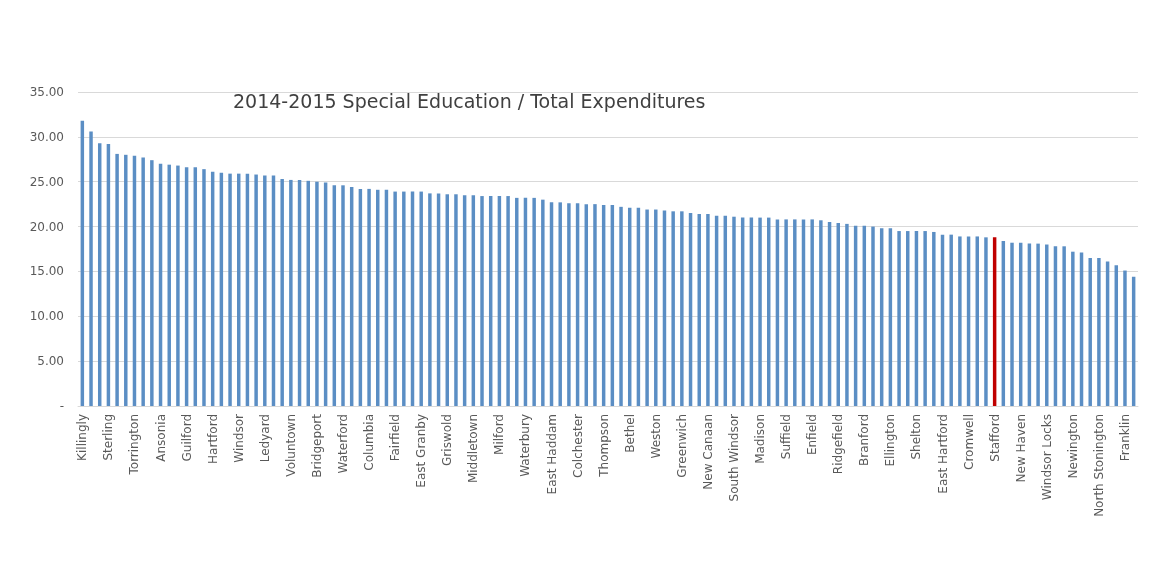 The height and width of the screenshot is (574, 1149). What do you see at coordinates (786, 437) in the screenshot?
I see `x-tick-label: Suffield` at bounding box center [786, 437].